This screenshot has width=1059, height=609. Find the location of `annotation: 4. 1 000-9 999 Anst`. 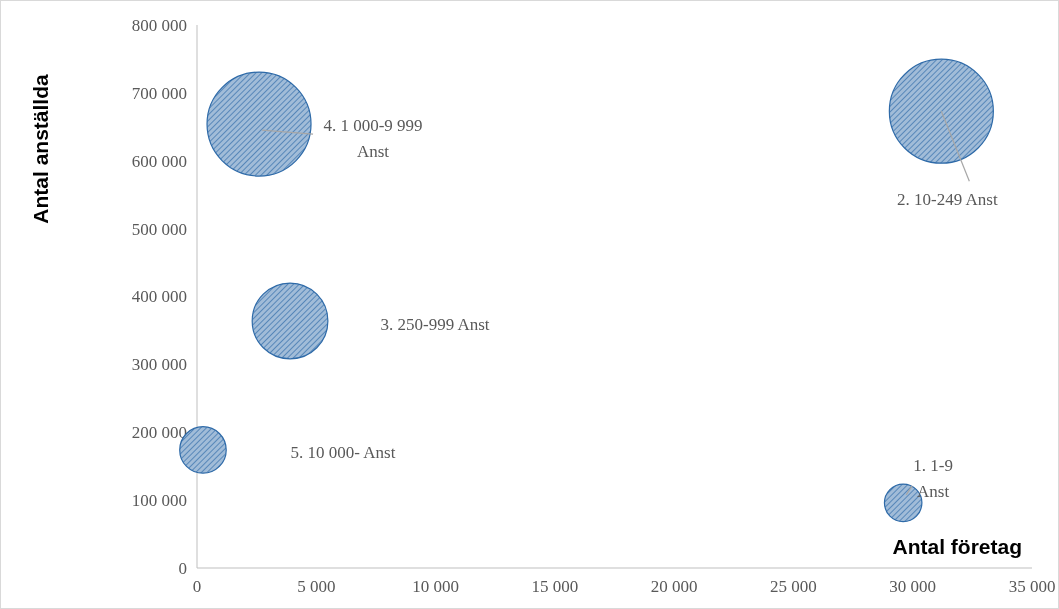

annotation: 4. 1 000-9 999 Anst is located at coordinates (373, 139).